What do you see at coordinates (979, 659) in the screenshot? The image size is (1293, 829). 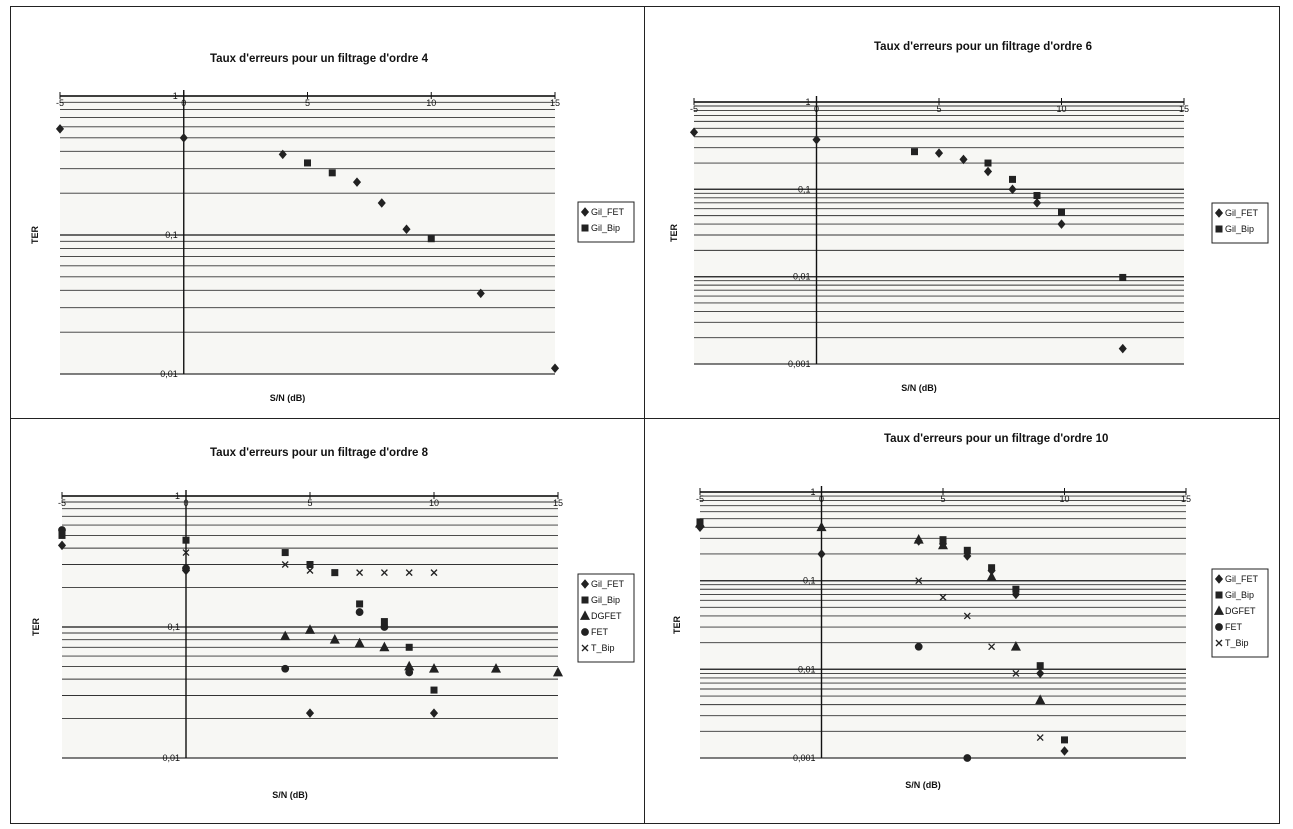 I see `series-t-bip` at bounding box center [979, 659].